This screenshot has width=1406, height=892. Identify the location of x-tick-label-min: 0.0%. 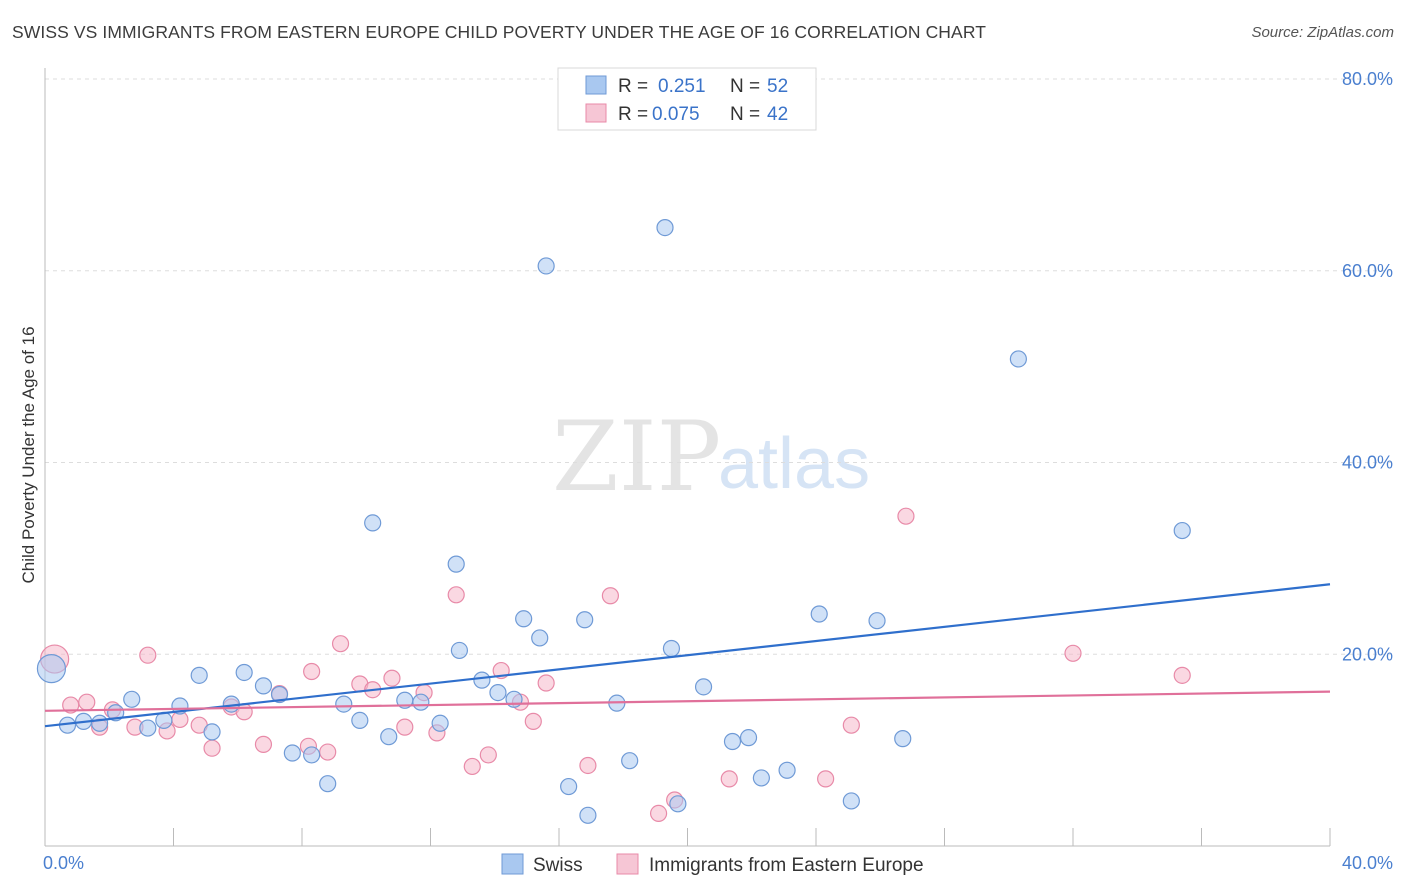
(63, 863).